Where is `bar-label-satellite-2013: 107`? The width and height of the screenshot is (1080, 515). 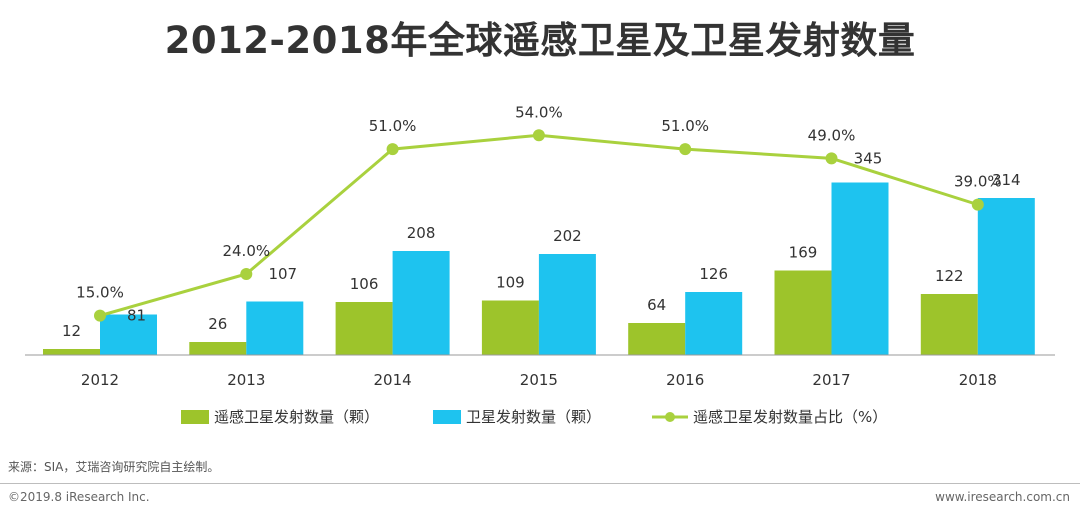
bar-label-satellite-2013: 107 is located at coordinates (282, 274).